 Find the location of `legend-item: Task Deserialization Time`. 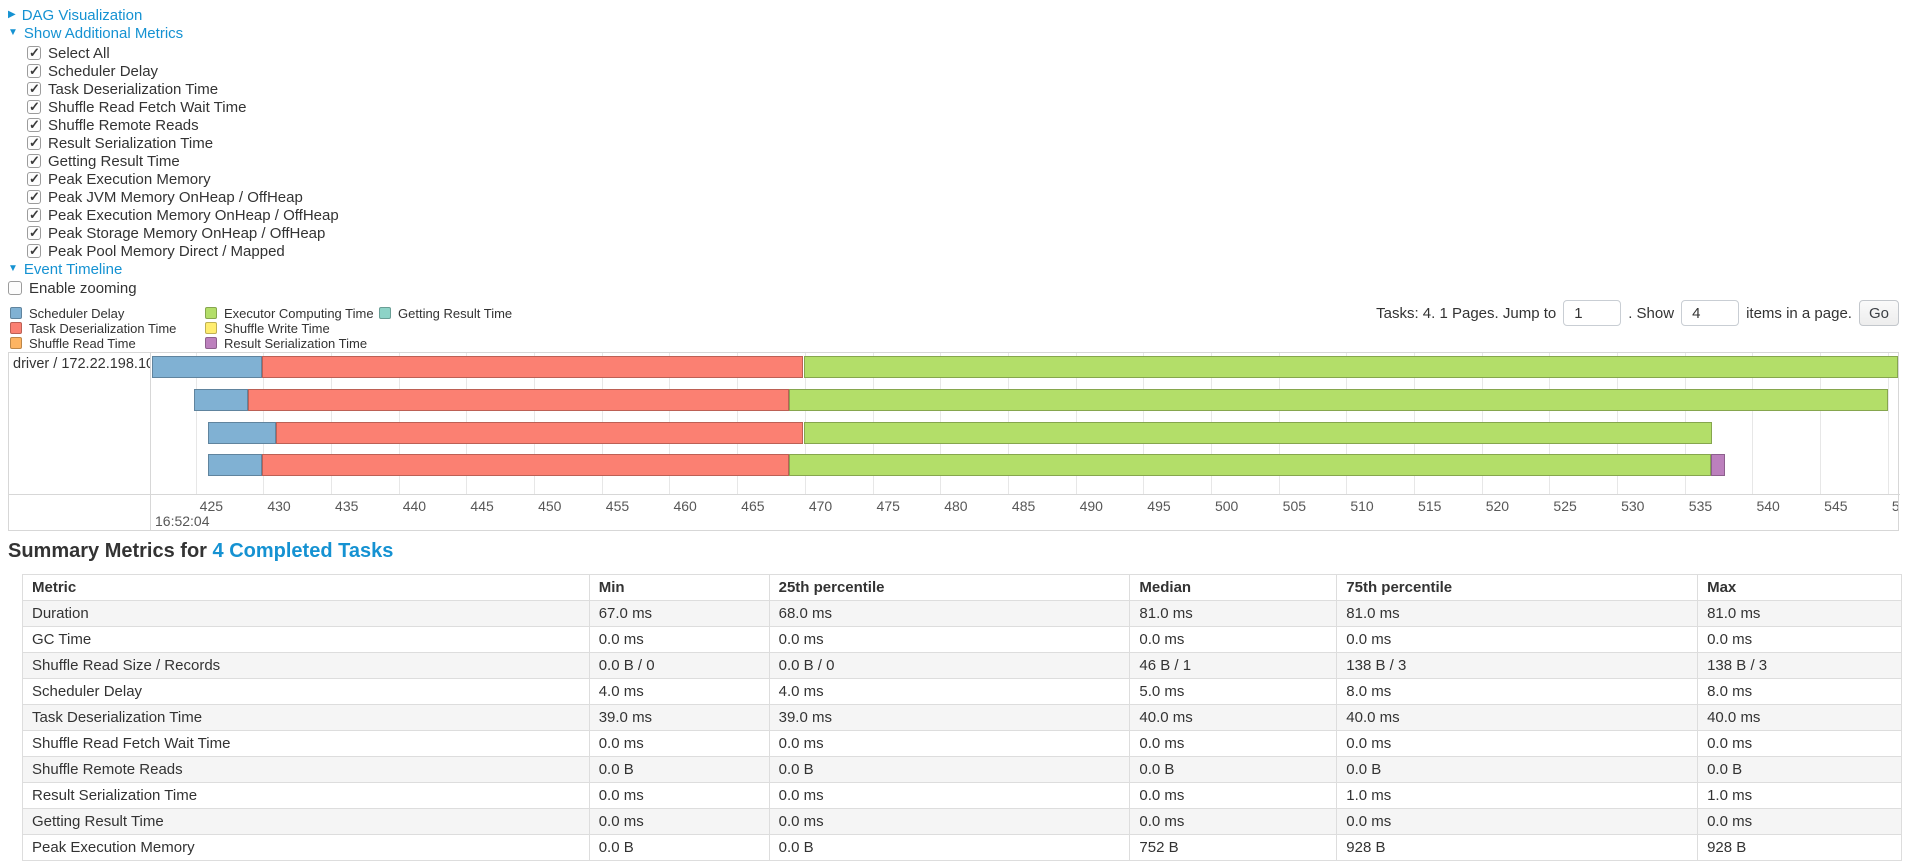

legend-item: Task Deserialization Time is located at coordinates (93, 328).